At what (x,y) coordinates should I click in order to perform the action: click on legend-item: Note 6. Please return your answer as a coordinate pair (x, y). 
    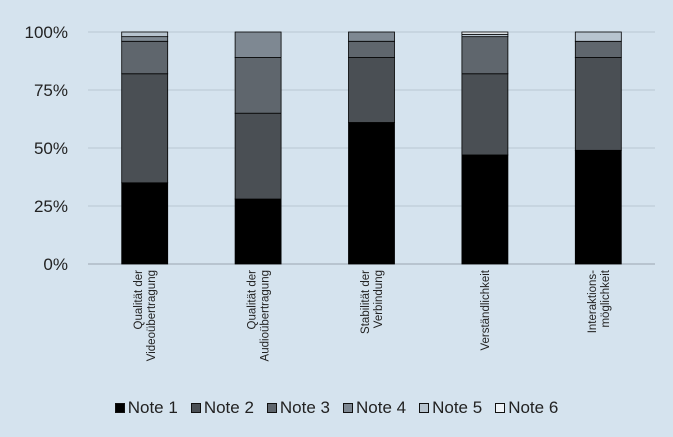
    Looking at the image, I should click on (526, 408).